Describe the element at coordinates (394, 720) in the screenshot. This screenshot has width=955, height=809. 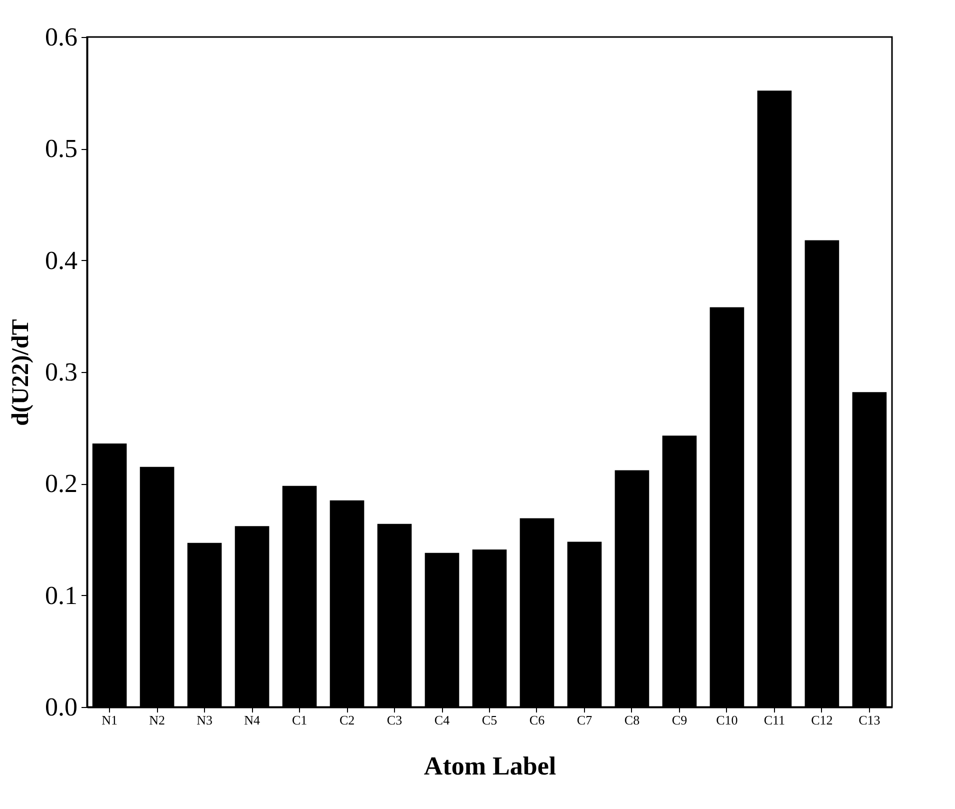
I see `x-tick-label: C3` at that location.